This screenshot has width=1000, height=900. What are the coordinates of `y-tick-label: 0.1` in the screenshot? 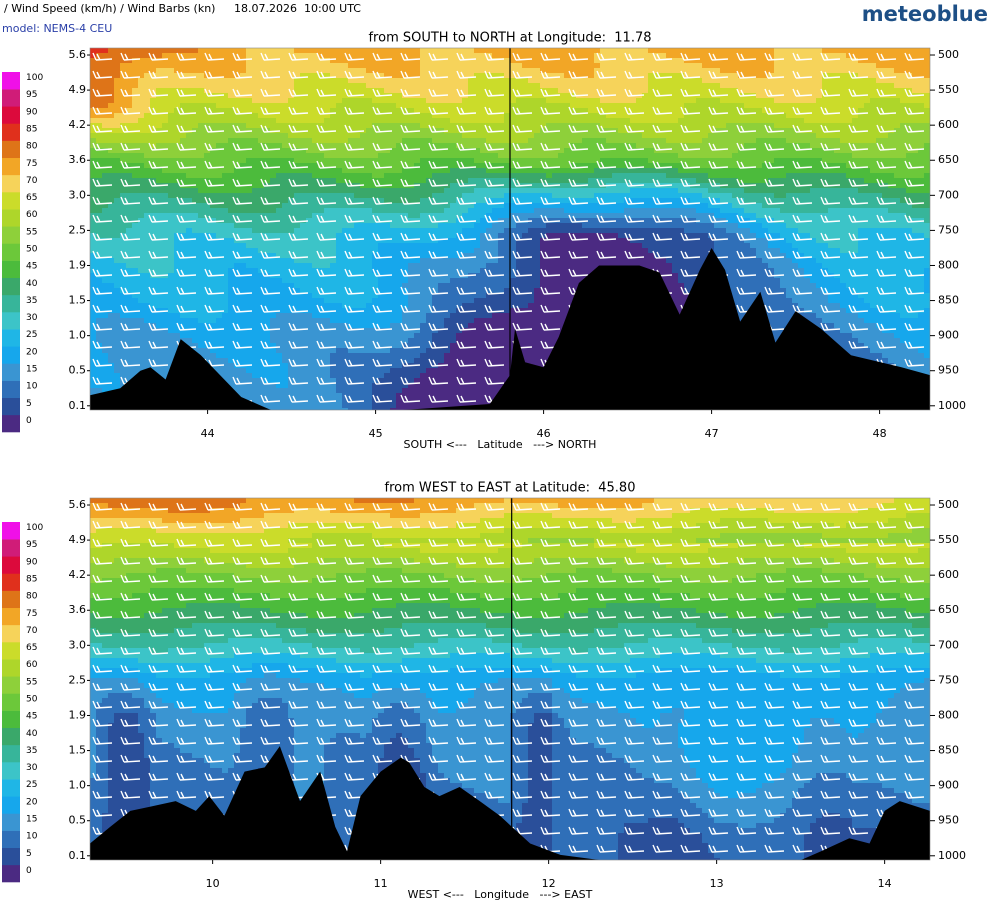 It's located at (78, 855).